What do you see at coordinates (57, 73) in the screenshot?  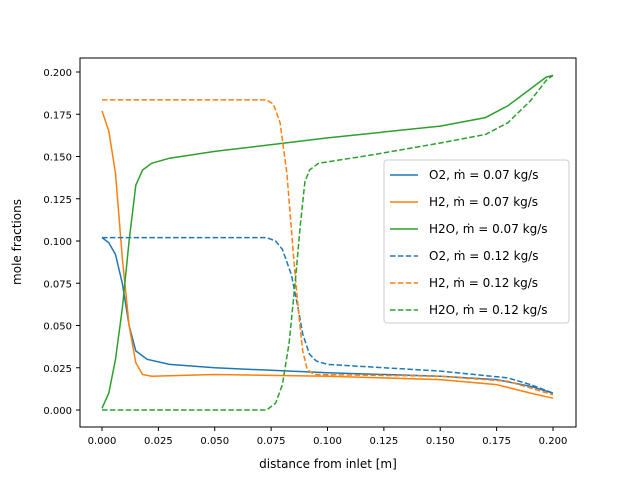 I see `y-tick-label: 0.200` at bounding box center [57, 73].